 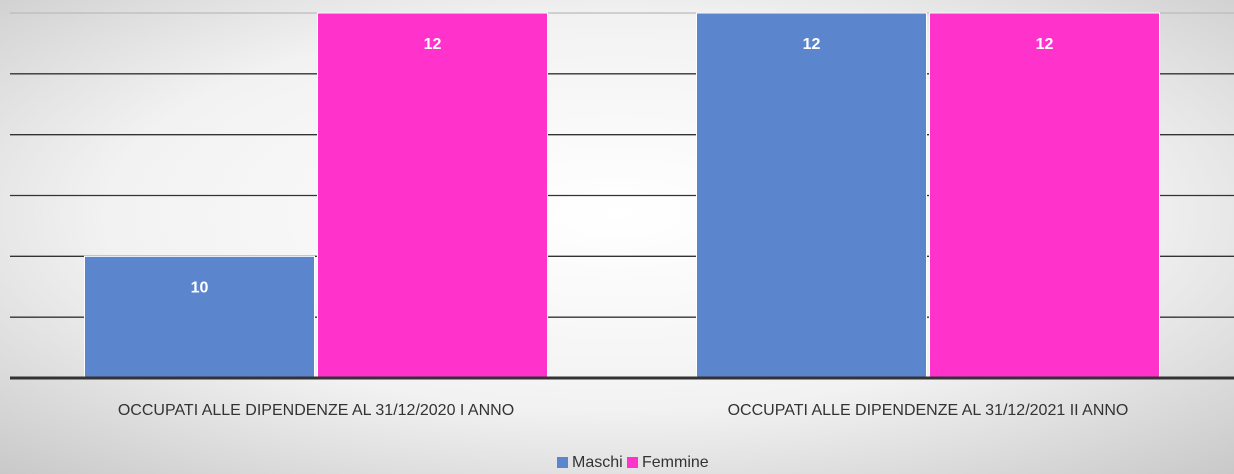 What do you see at coordinates (597, 462) in the screenshot?
I see `legend-label: Maschi` at bounding box center [597, 462].